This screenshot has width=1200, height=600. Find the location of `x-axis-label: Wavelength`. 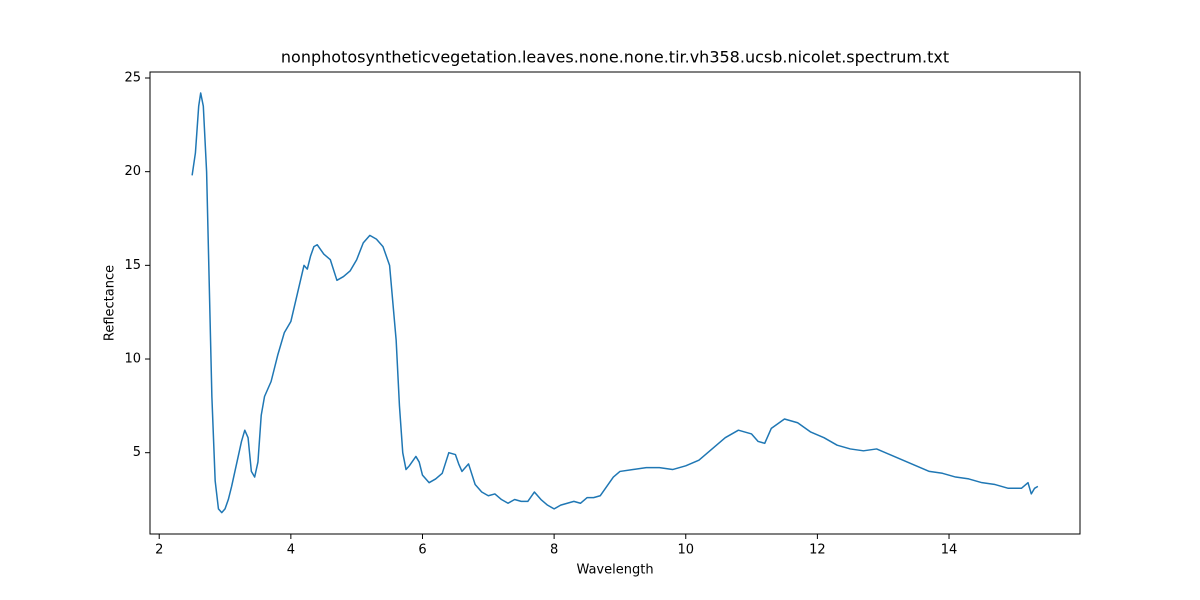

x-axis-label: Wavelength is located at coordinates (614, 570).